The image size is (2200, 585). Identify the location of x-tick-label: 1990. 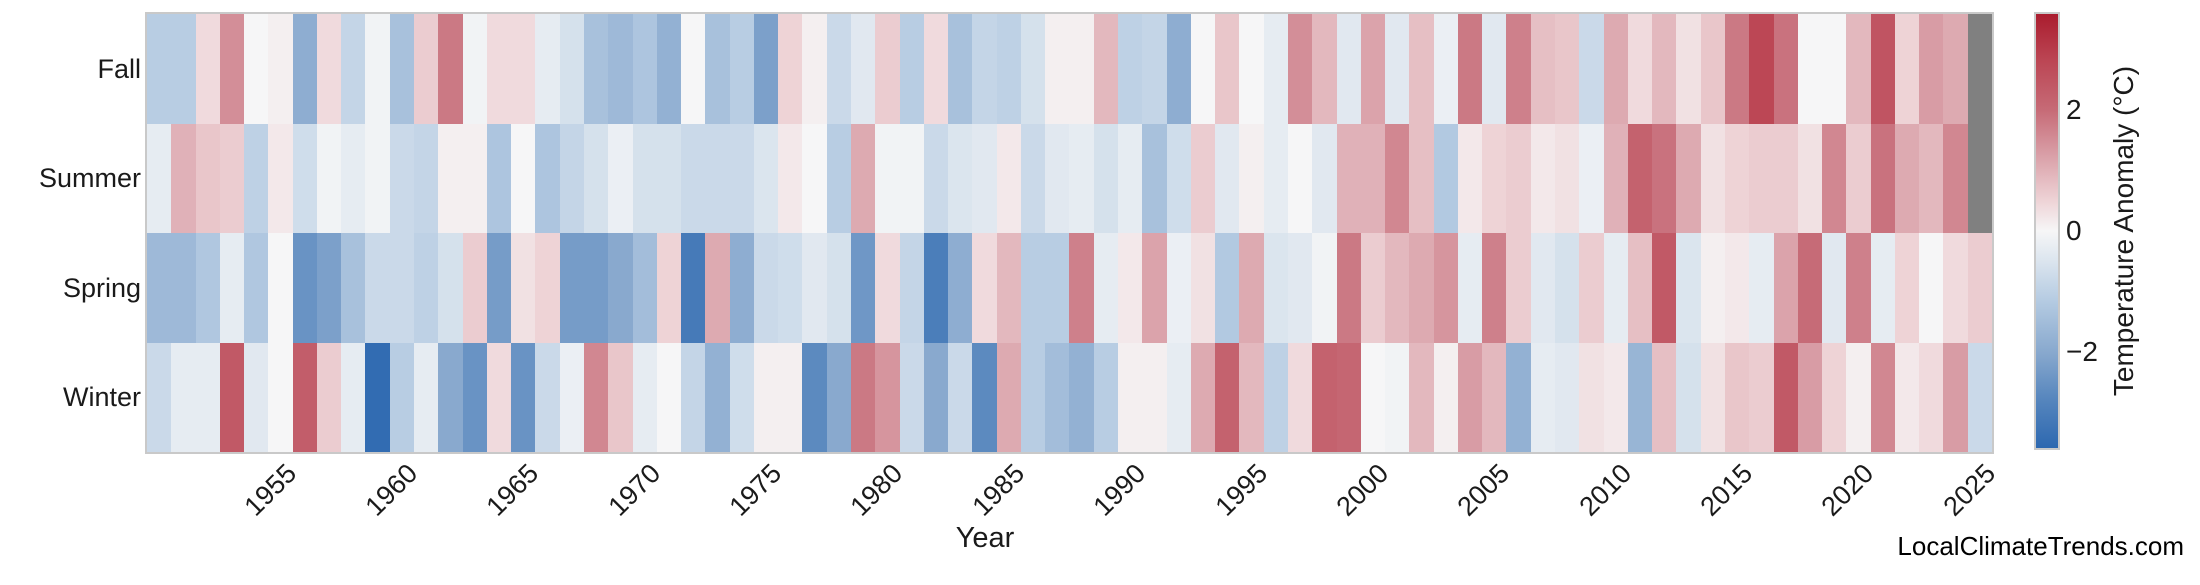
(1119, 490).